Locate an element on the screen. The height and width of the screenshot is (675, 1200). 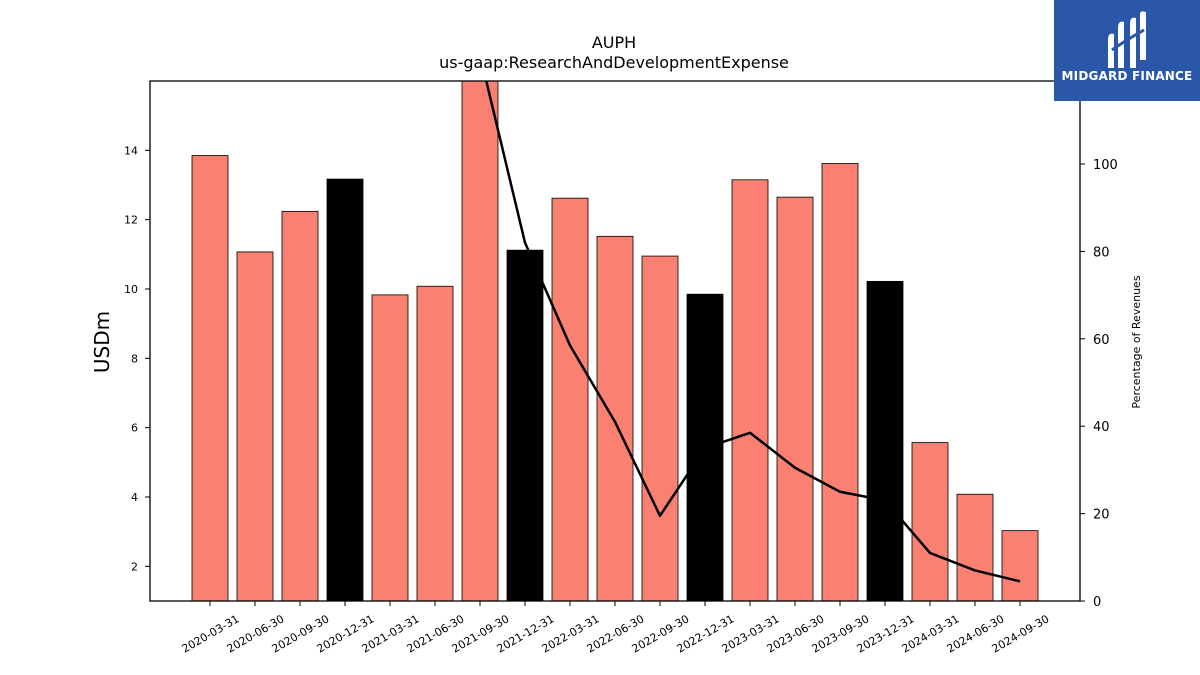
y2-tick-label-80: 80 is located at coordinates (1101, 252).